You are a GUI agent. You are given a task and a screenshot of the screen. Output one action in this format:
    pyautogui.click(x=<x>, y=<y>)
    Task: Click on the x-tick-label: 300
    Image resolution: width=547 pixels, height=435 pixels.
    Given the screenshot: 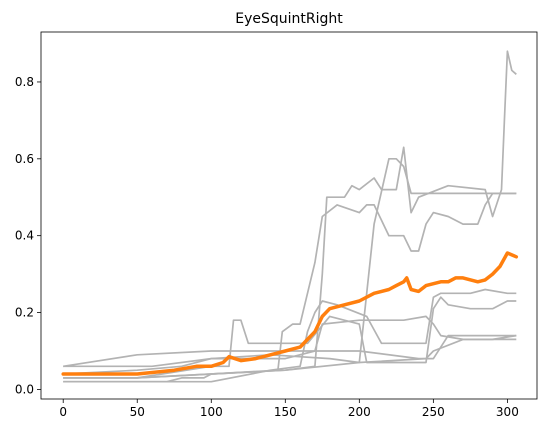 What is the action you would take?
    pyautogui.click(x=507, y=412)
    